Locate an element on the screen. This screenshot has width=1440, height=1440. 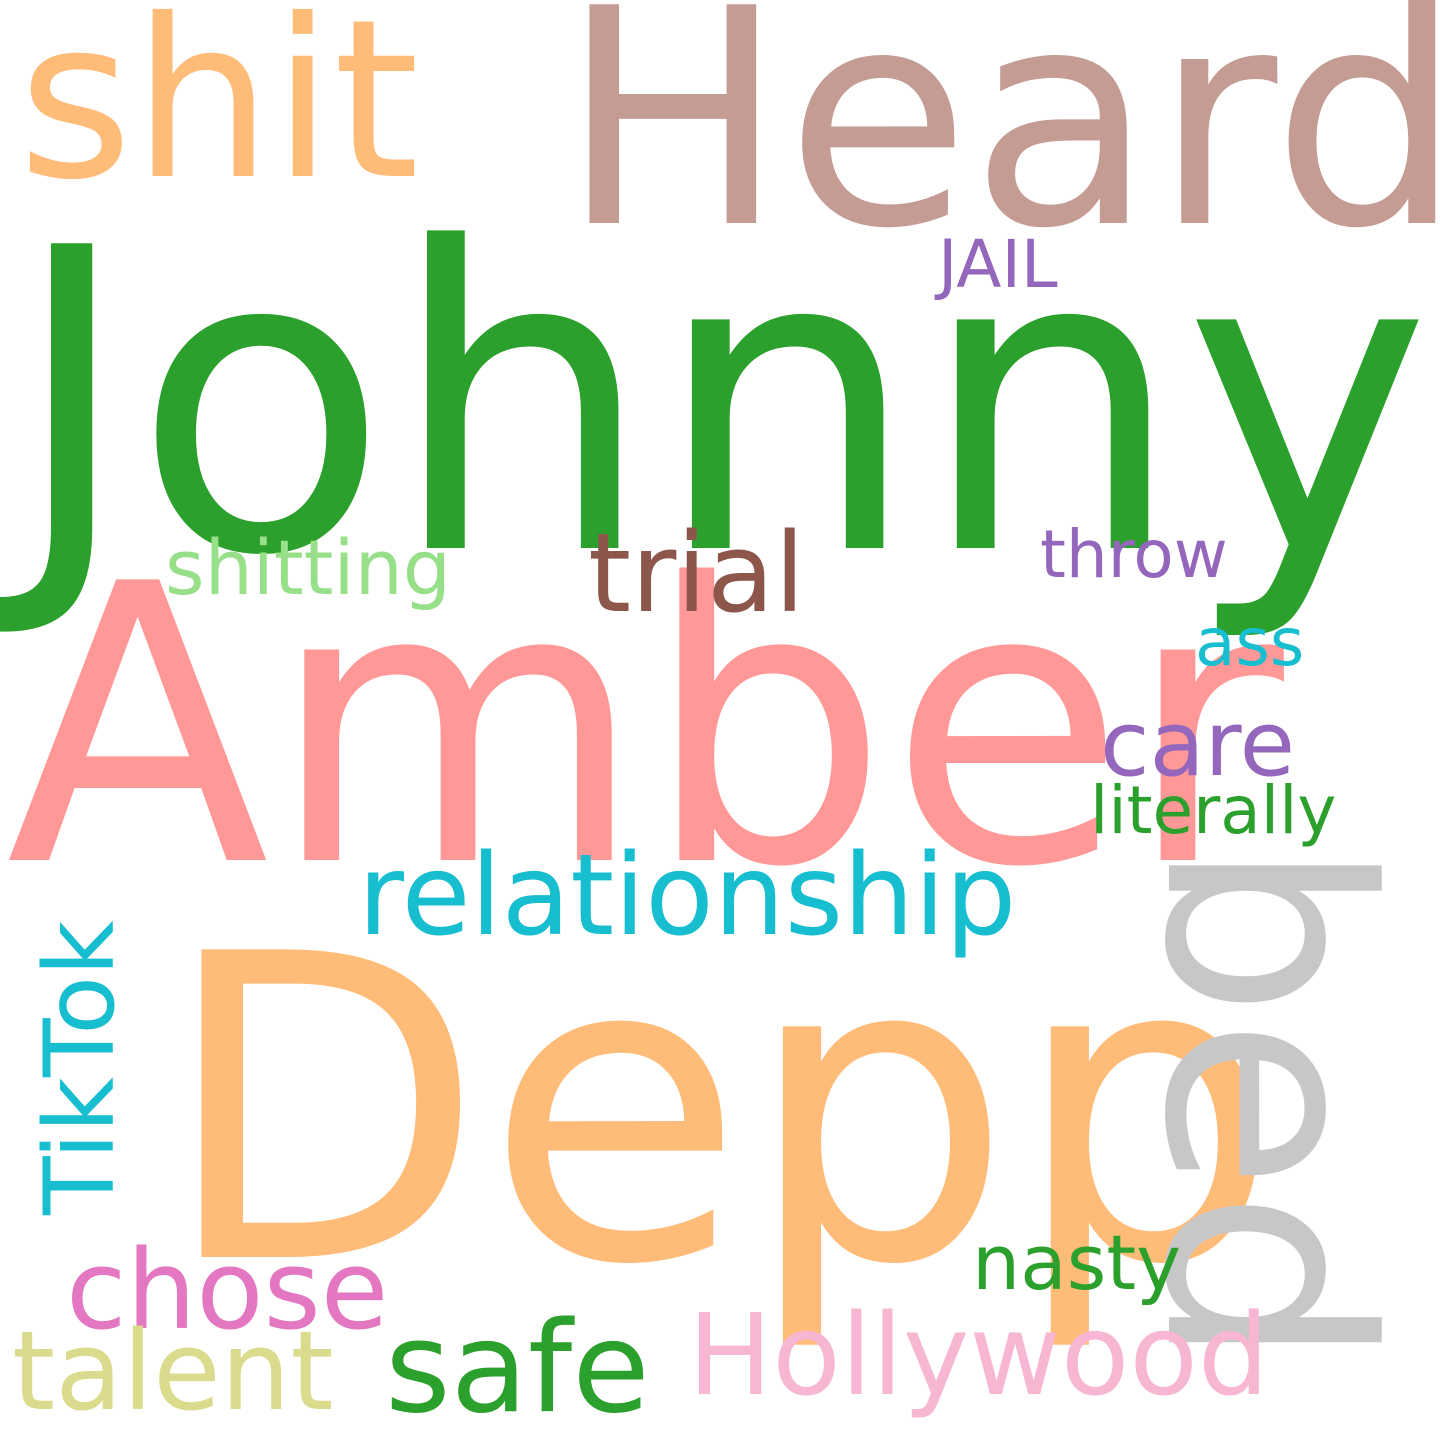
word-jail: JAIL is located at coordinates (998, 264).